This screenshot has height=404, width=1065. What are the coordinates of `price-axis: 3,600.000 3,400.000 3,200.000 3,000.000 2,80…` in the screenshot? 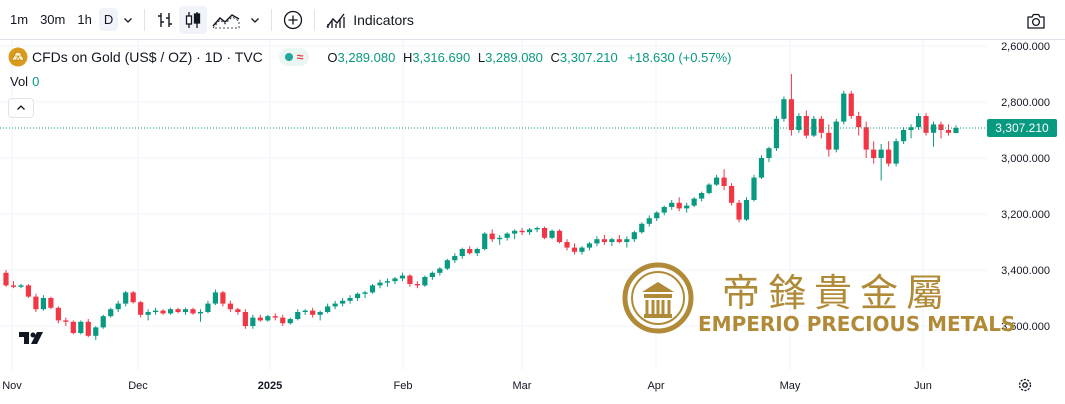 It's located at (1025, 187).